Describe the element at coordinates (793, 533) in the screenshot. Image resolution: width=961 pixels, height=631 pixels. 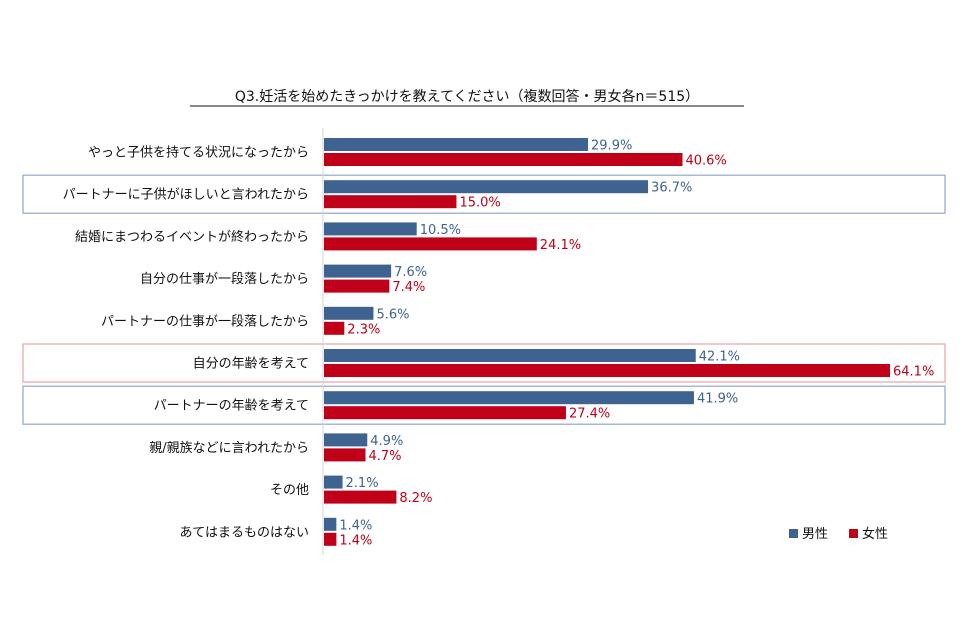
I see `legend-swatch-male` at that location.